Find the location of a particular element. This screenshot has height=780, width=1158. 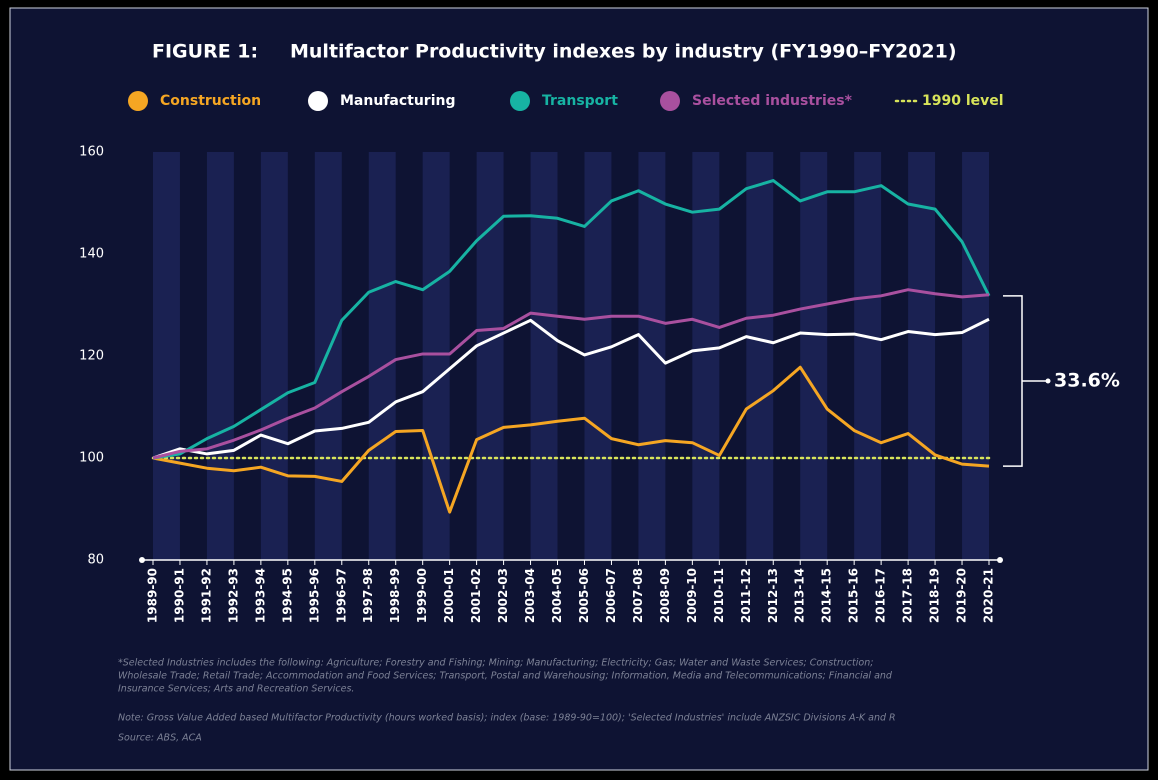

bracket-dot is located at coordinates (1048, 381).